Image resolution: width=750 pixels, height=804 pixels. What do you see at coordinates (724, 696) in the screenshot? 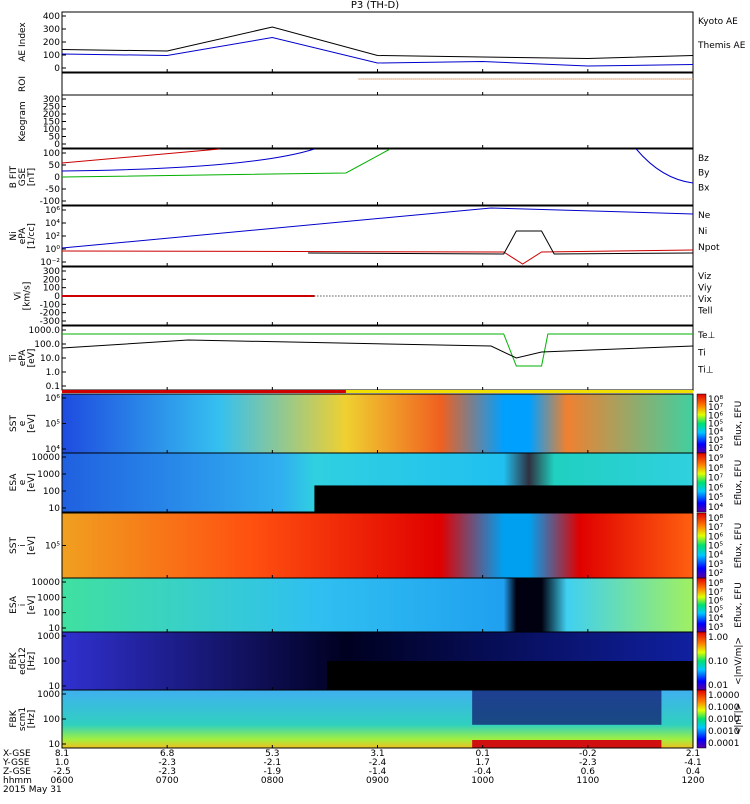
I see `colorbar-tick-cb_fbk_b: 1.0000` at bounding box center [724, 696].